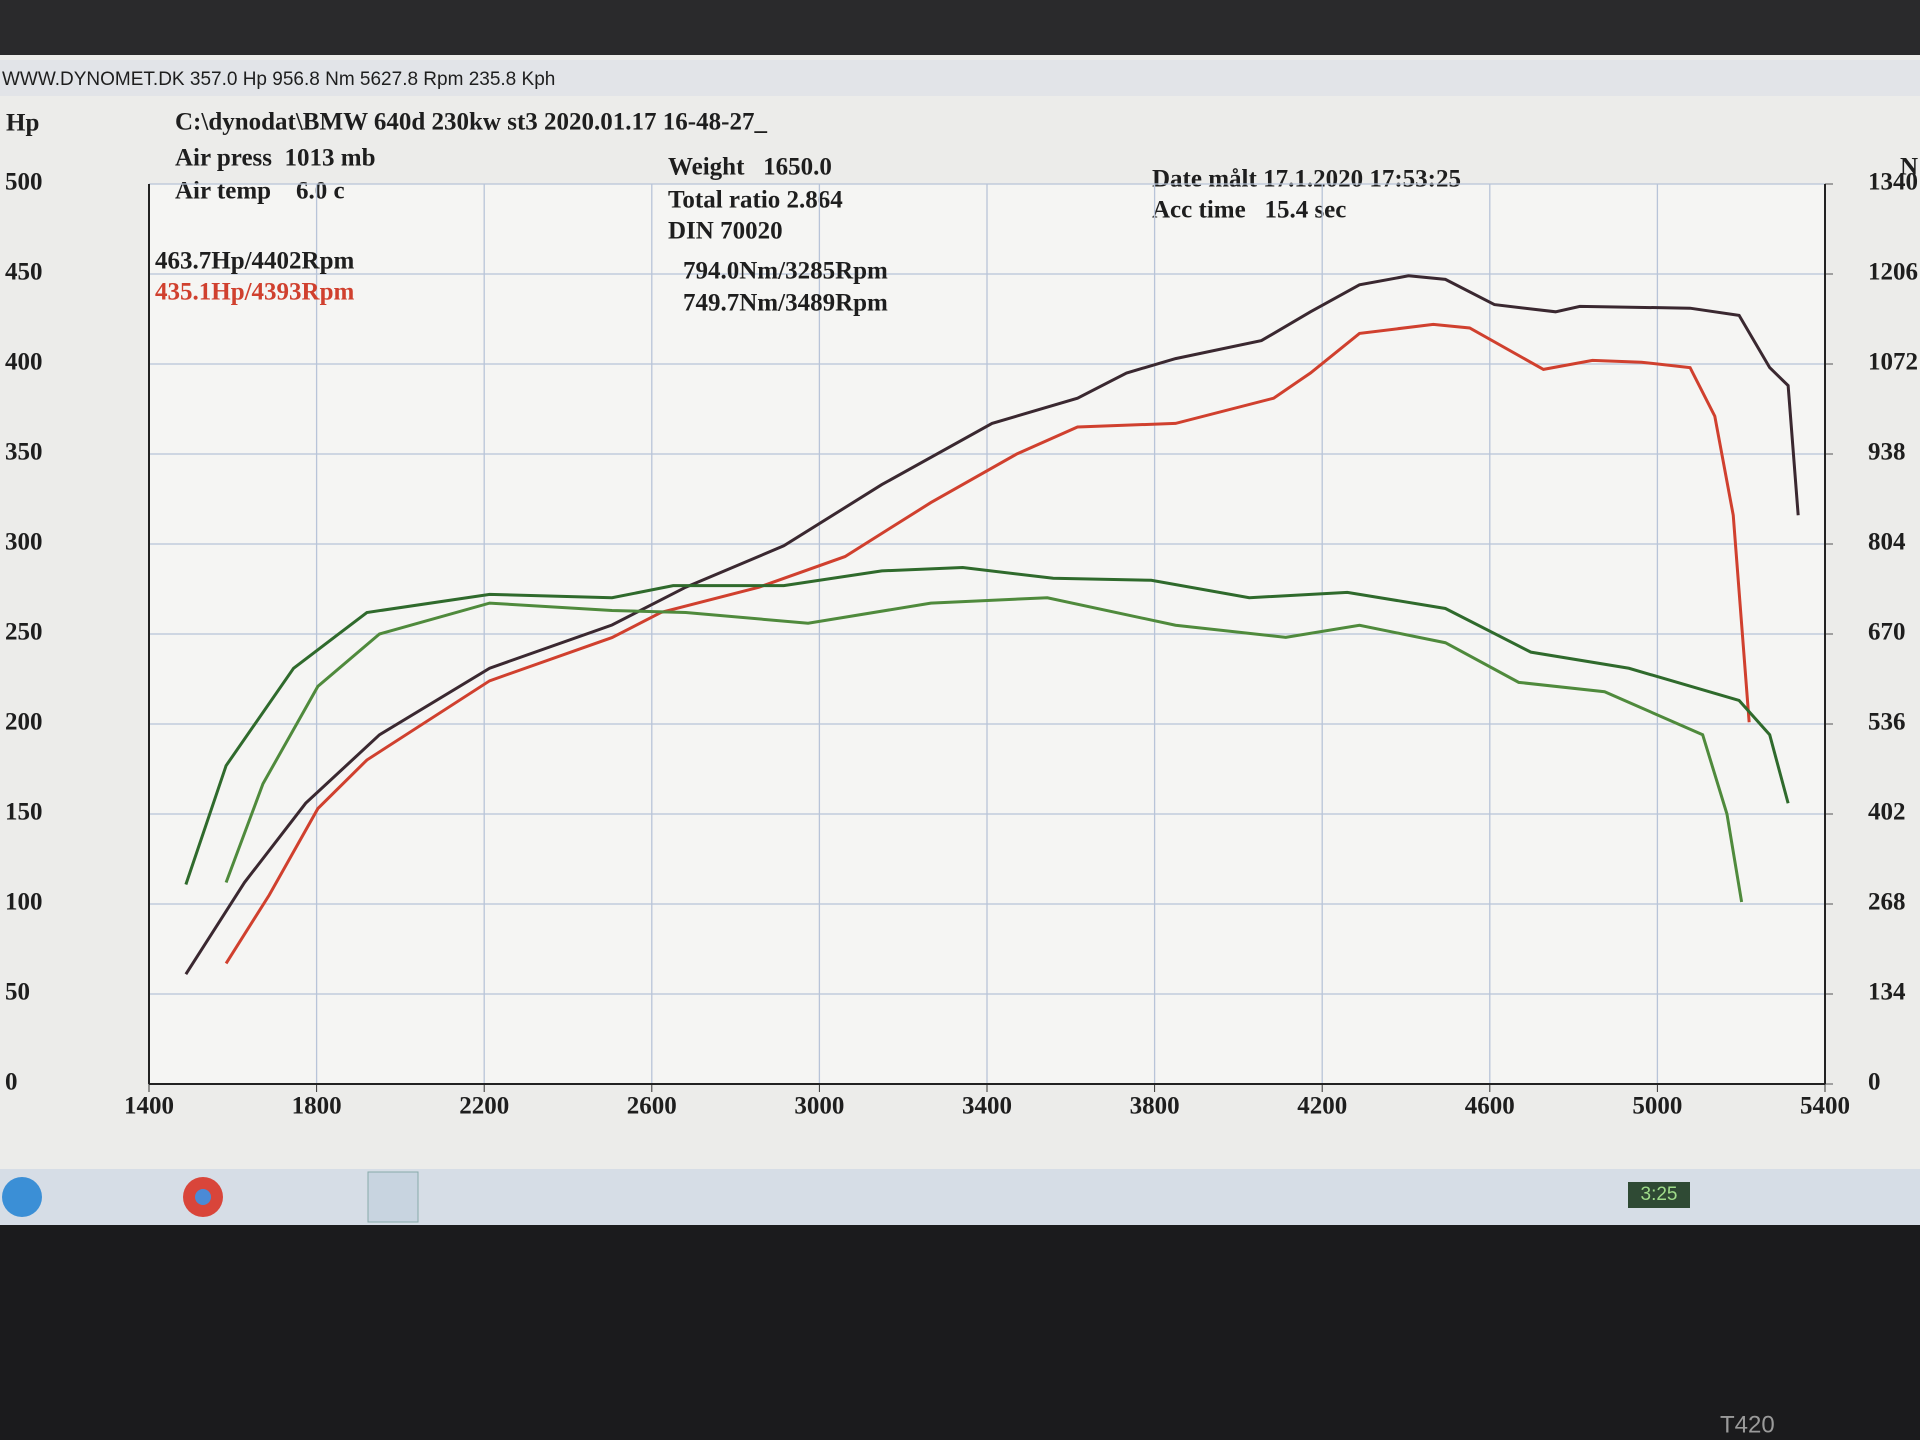 The image size is (1920, 1440). Describe the element at coordinates (987, 1106) in the screenshot. I see `x-tick-label: 3400` at that location.